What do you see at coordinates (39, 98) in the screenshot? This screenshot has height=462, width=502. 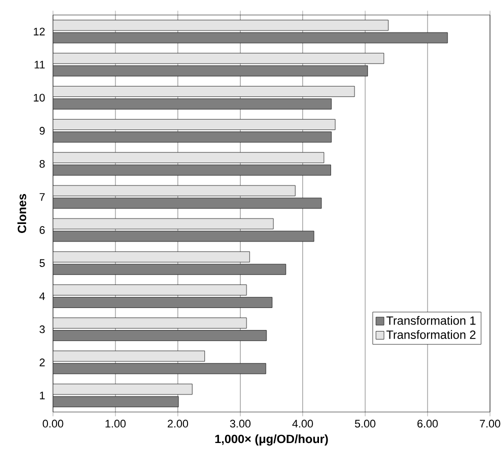 I see `y-tick-label: 10` at bounding box center [39, 98].